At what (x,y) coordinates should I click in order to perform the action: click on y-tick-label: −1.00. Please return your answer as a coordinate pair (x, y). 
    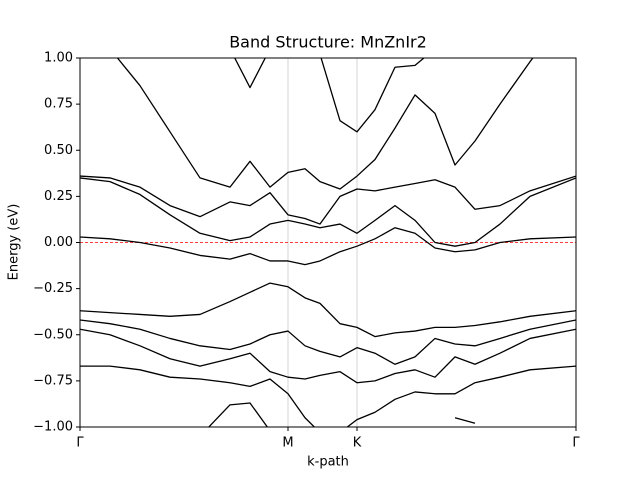
    Looking at the image, I should click on (53, 427).